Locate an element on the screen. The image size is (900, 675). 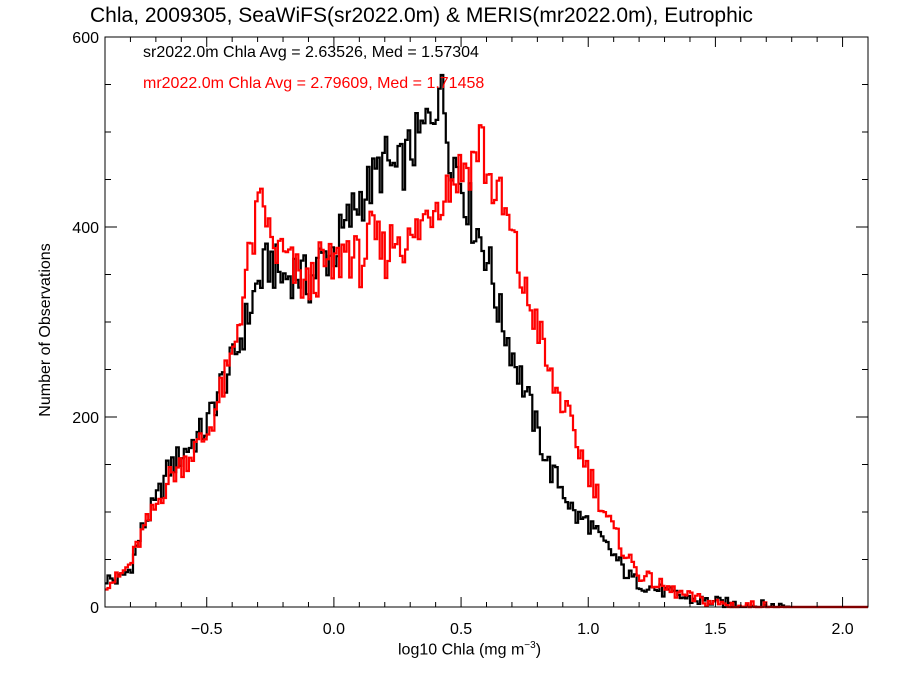
y-tick-label: 400 is located at coordinates (85, 228).